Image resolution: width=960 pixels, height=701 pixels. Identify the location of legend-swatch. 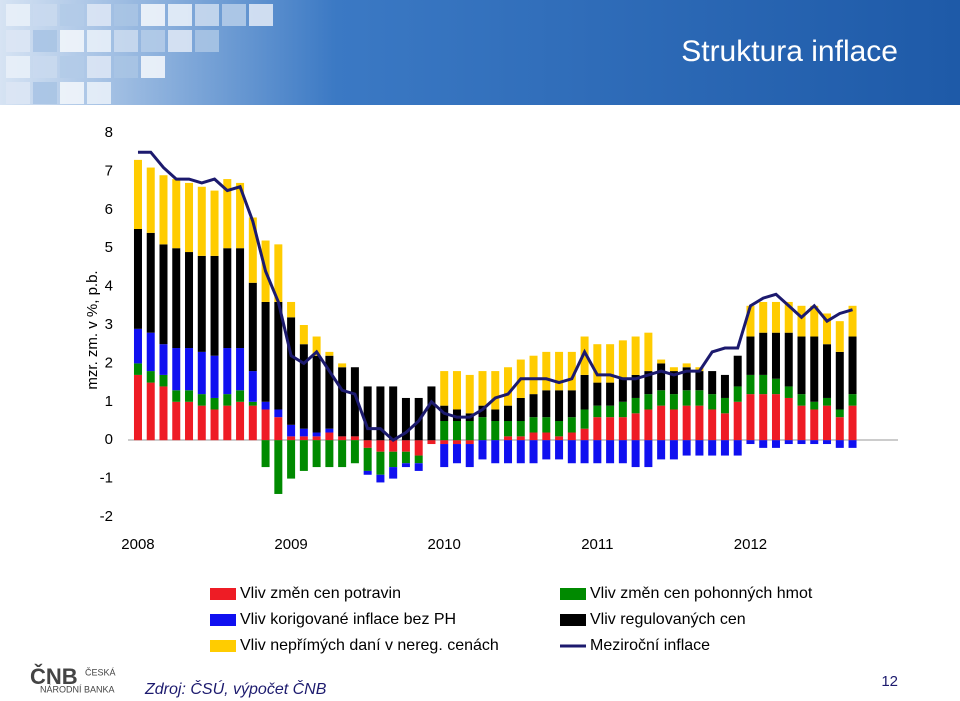
(223, 594).